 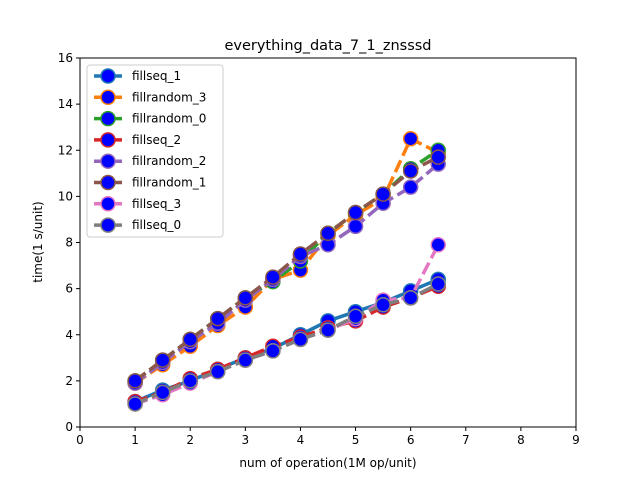 I want to click on legend-item: fillrandom_0, so click(x=150, y=118).